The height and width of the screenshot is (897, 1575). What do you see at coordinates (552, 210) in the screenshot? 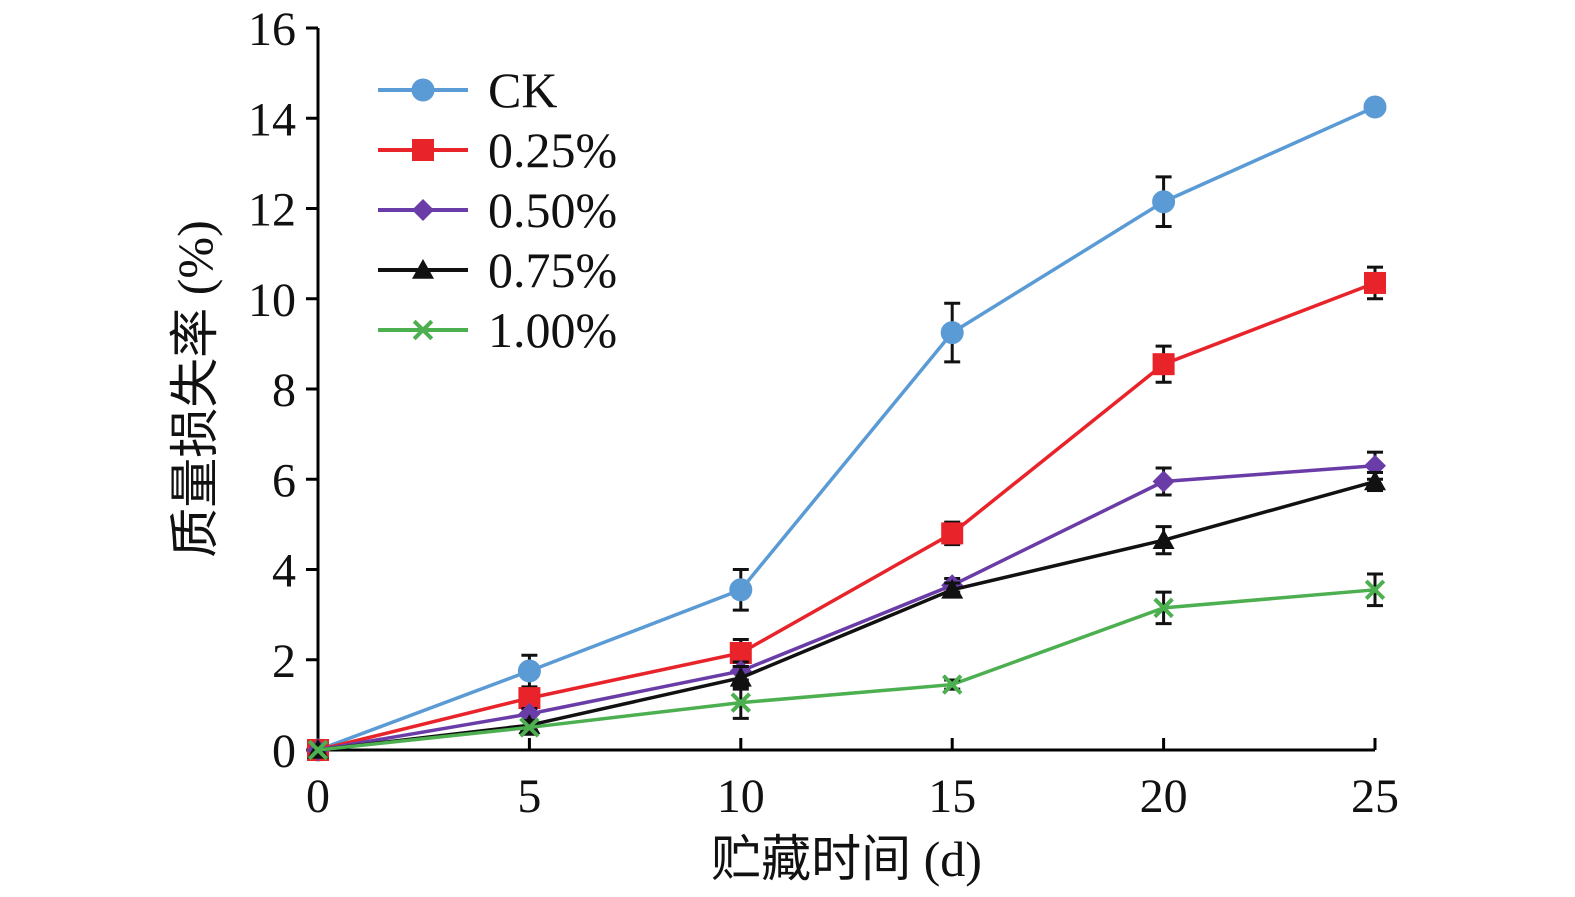
I see `legend-label: 0.50%` at bounding box center [552, 210].